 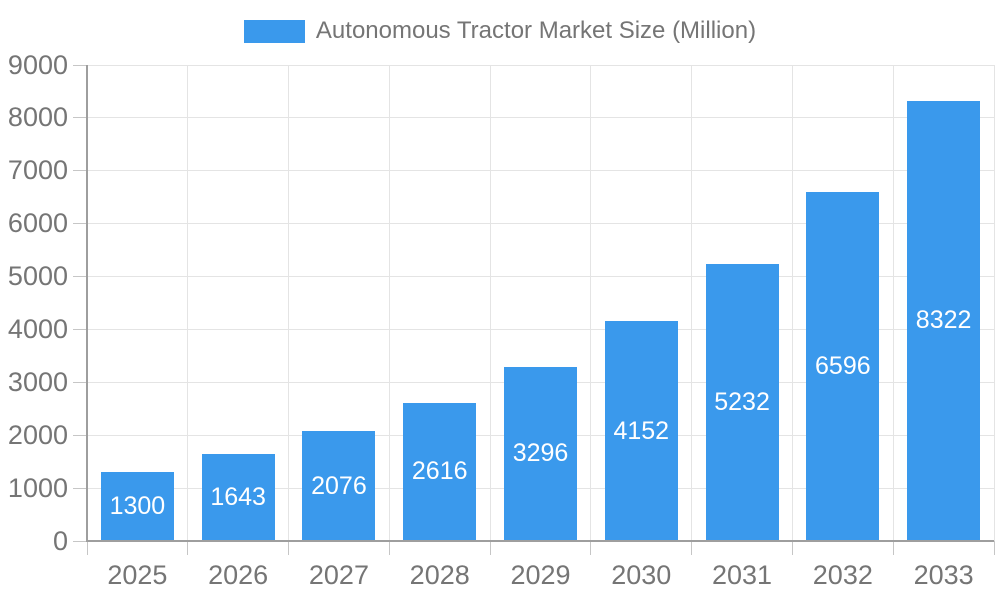 I want to click on y-axis-label: 4000, so click(x=37, y=328).